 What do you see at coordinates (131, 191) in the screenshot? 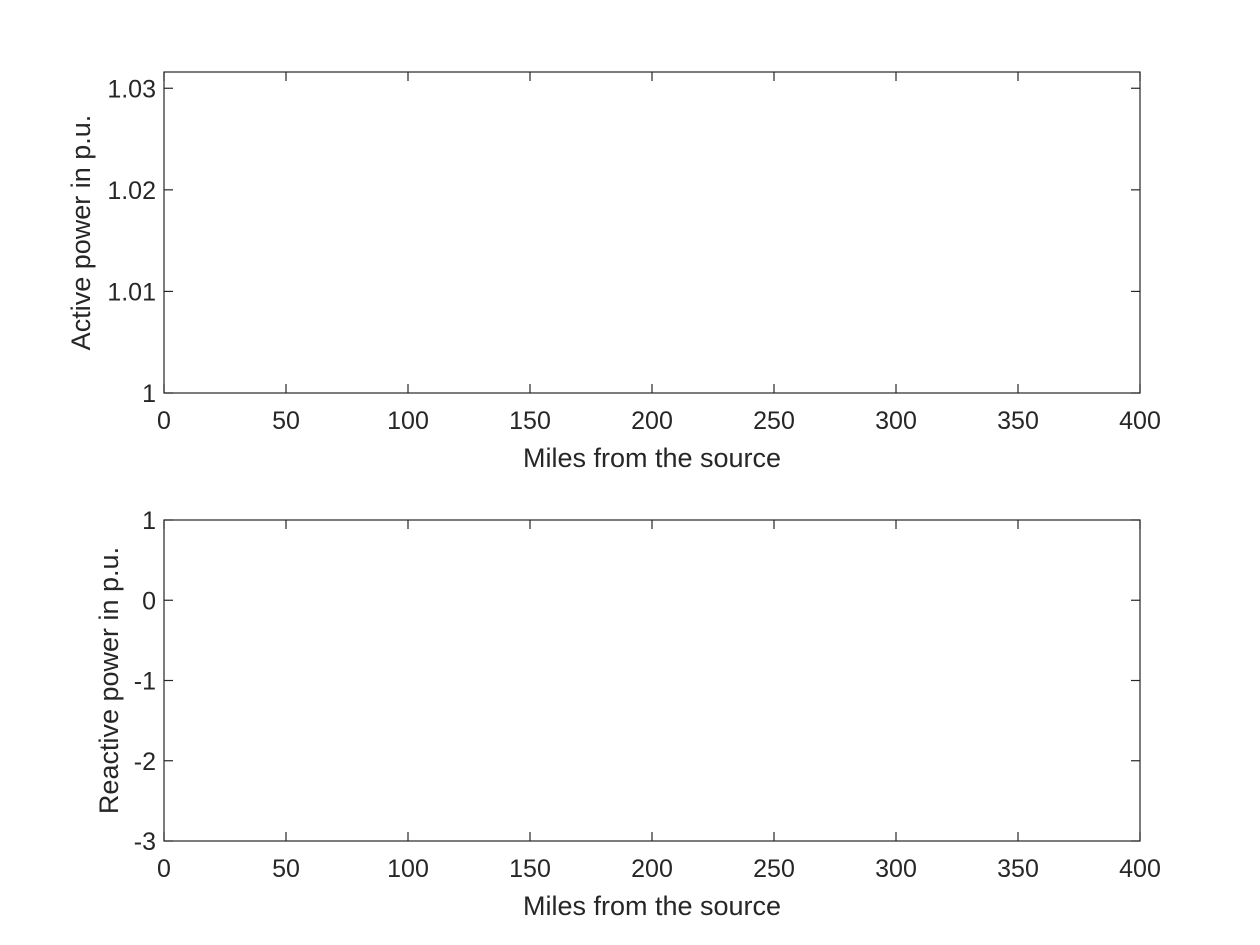
I see `y-tick-label: 1.02` at bounding box center [131, 191].